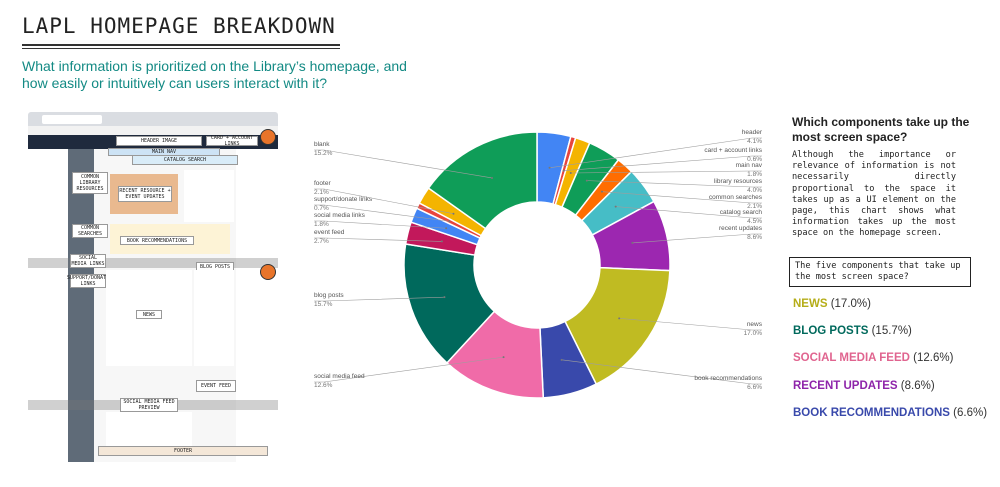 The height and width of the screenshot is (487, 1000). I want to click on page-title: LAPL HOMEPAGE BREAKDOWN, so click(179, 26).